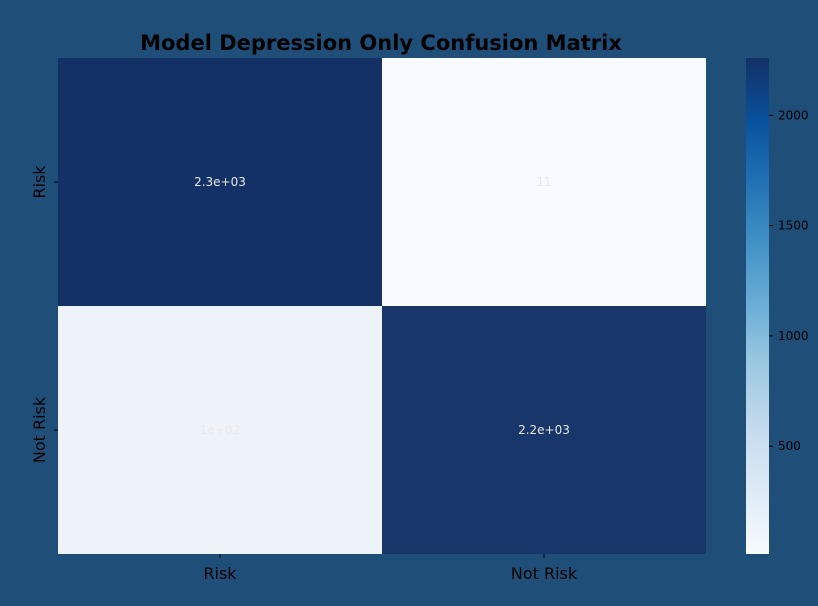 The height and width of the screenshot is (606, 818). What do you see at coordinates (544, 573) in the screenshot?
I see `x-tick-label: Not Risk` at bounding box center [544, 573].